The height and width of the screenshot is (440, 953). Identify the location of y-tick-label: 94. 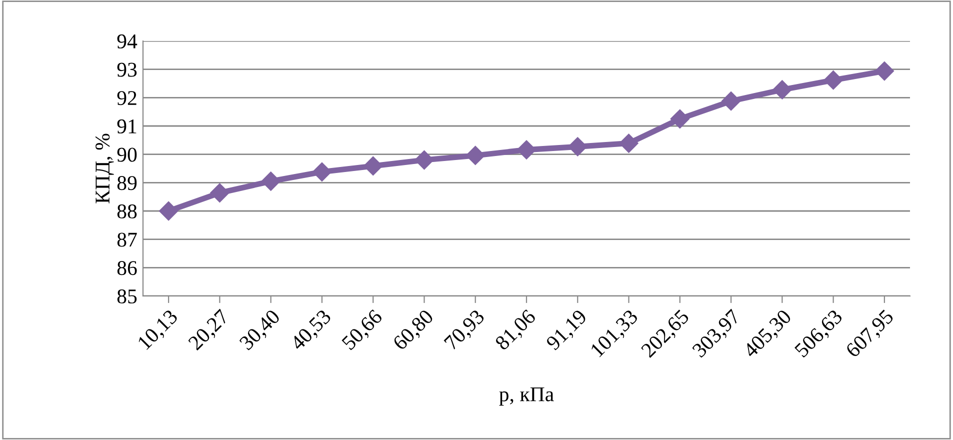
(127, 41).